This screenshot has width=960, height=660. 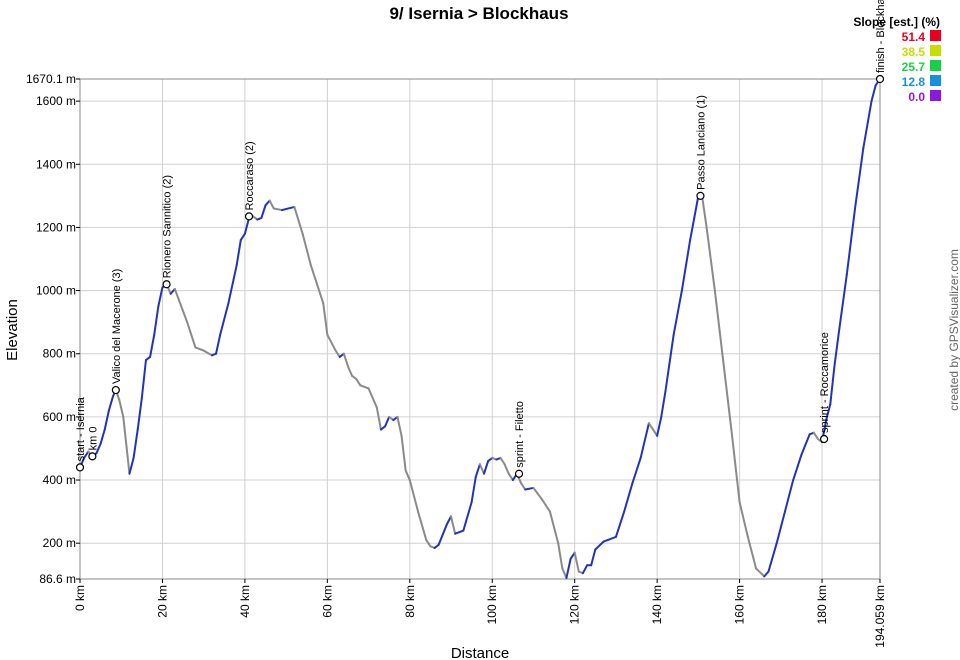 What do you see at coordinates (56, 164) in the screenshot?
I see `y-tick-label: 1400 m` at bounding box center [56, 164].